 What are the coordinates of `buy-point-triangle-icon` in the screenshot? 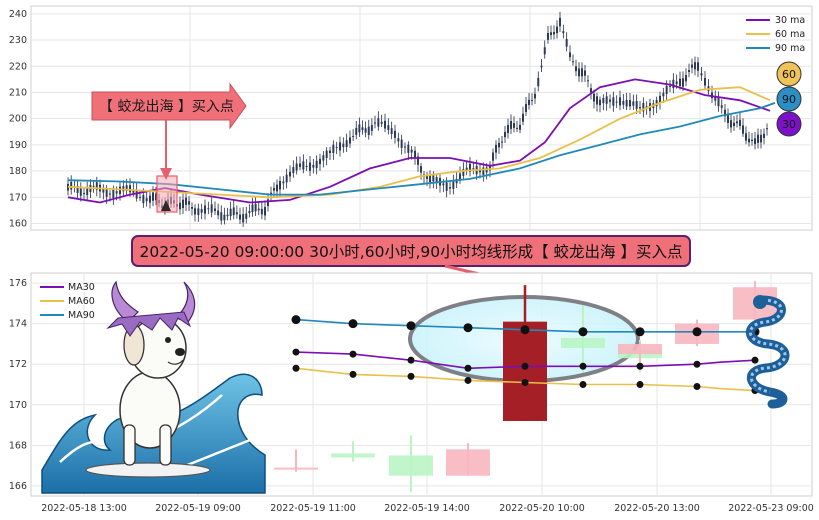 It's located at (166, 205).